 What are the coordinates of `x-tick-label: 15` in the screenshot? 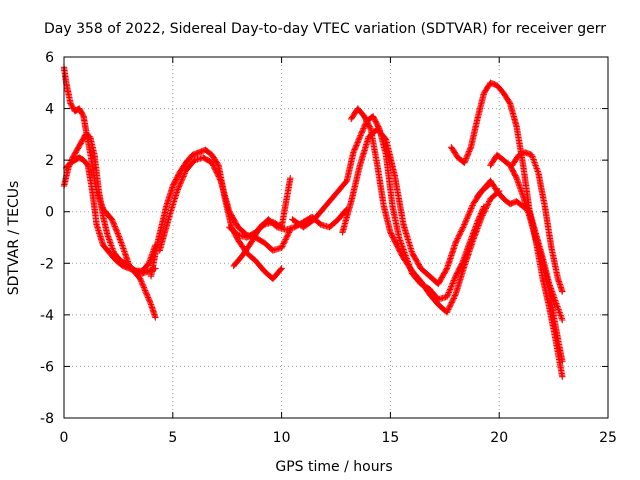 It's located at (390, 438).